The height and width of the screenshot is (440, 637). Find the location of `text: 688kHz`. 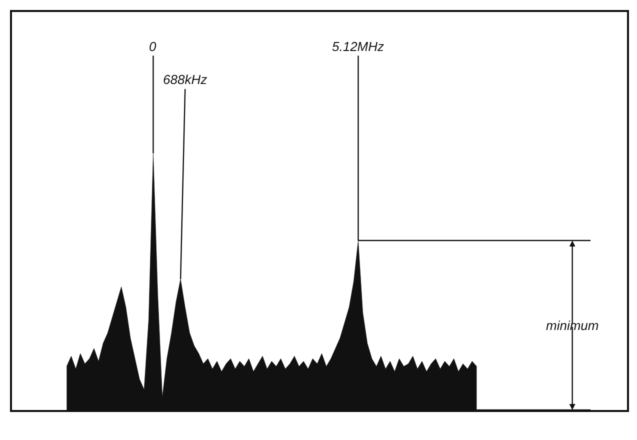

text: 688kHz is located at coordinates (185, 79).